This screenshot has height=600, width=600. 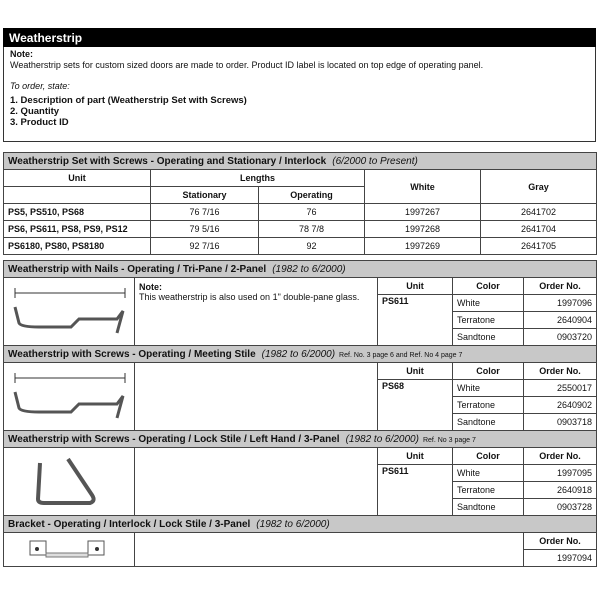 What do you see at coordinates (422, 186) in the screenshot?
I see `col-white: White` at bounding box center [422, 186].